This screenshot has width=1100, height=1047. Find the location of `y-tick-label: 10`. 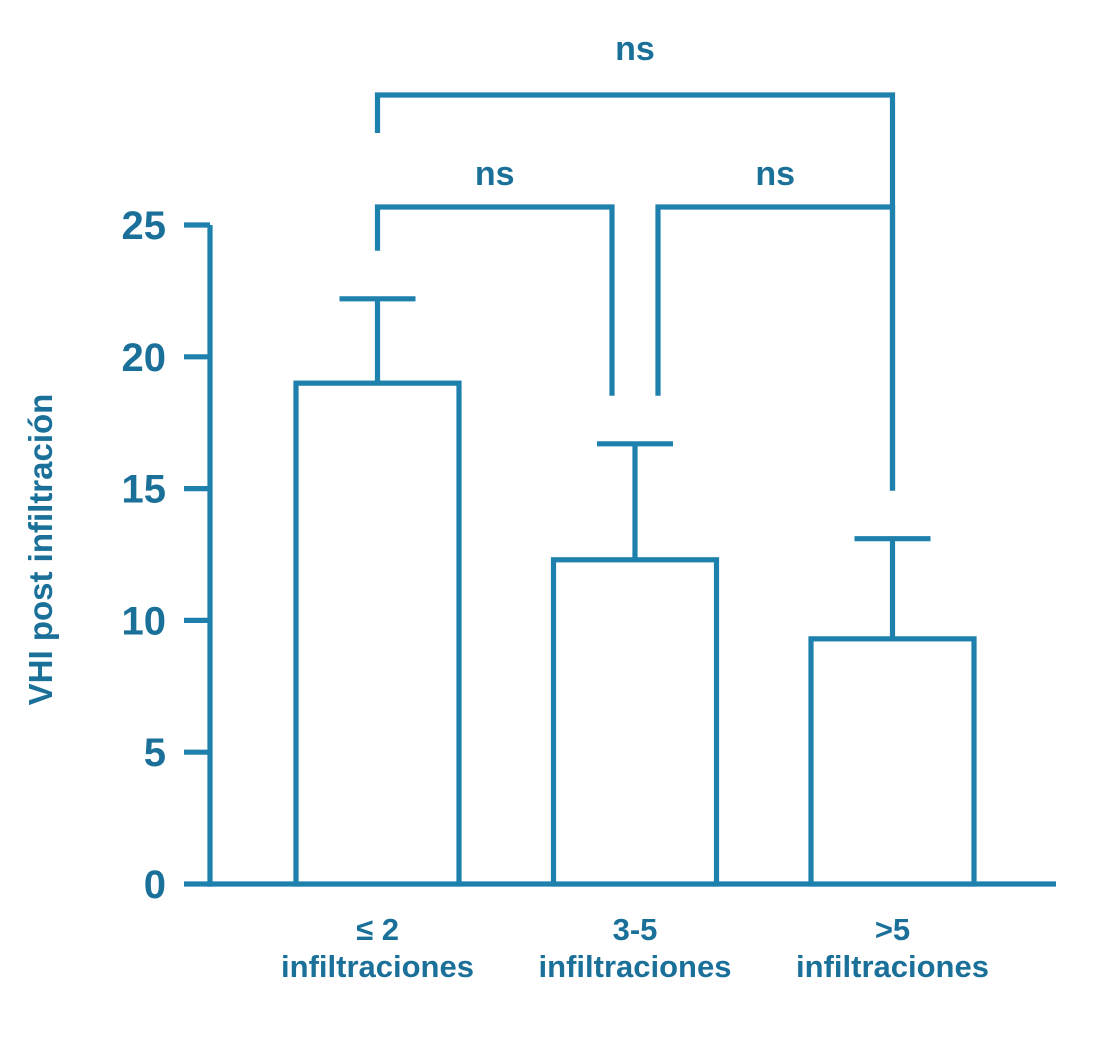

y-tick-label: 10 is located at coordinates (144, 621).